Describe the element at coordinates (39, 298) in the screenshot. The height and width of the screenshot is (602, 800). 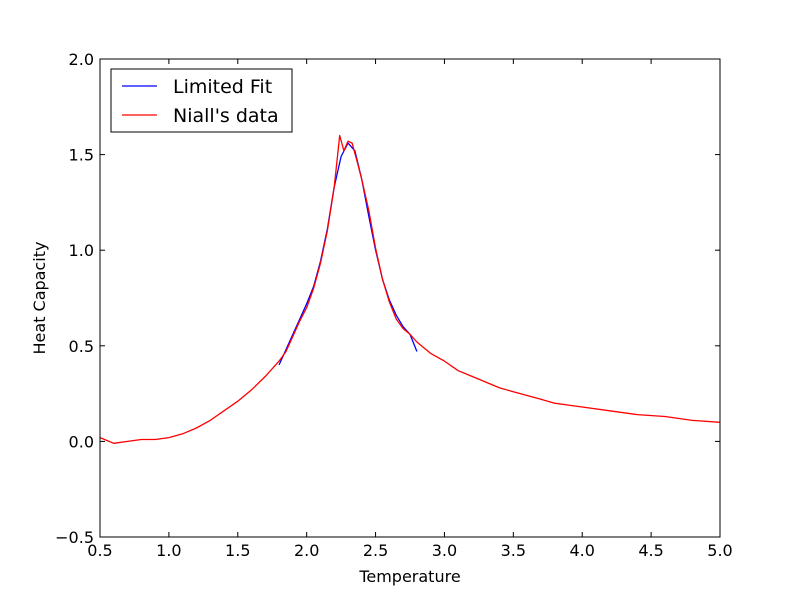
I see `y-axis-label: Heat Capacity` at that location.